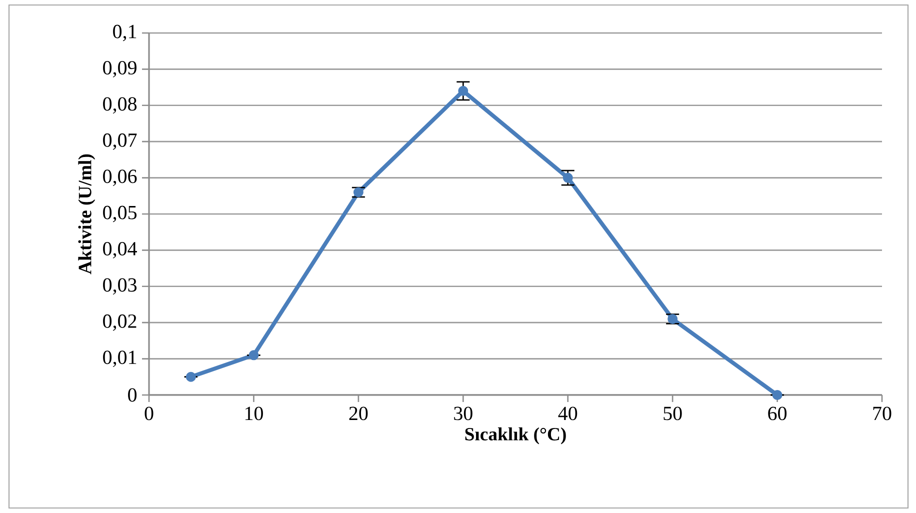 Image resolution: width=916 pixels, height=513 pixels. I want to click on x-tick-label: 10, so click(254, 413).